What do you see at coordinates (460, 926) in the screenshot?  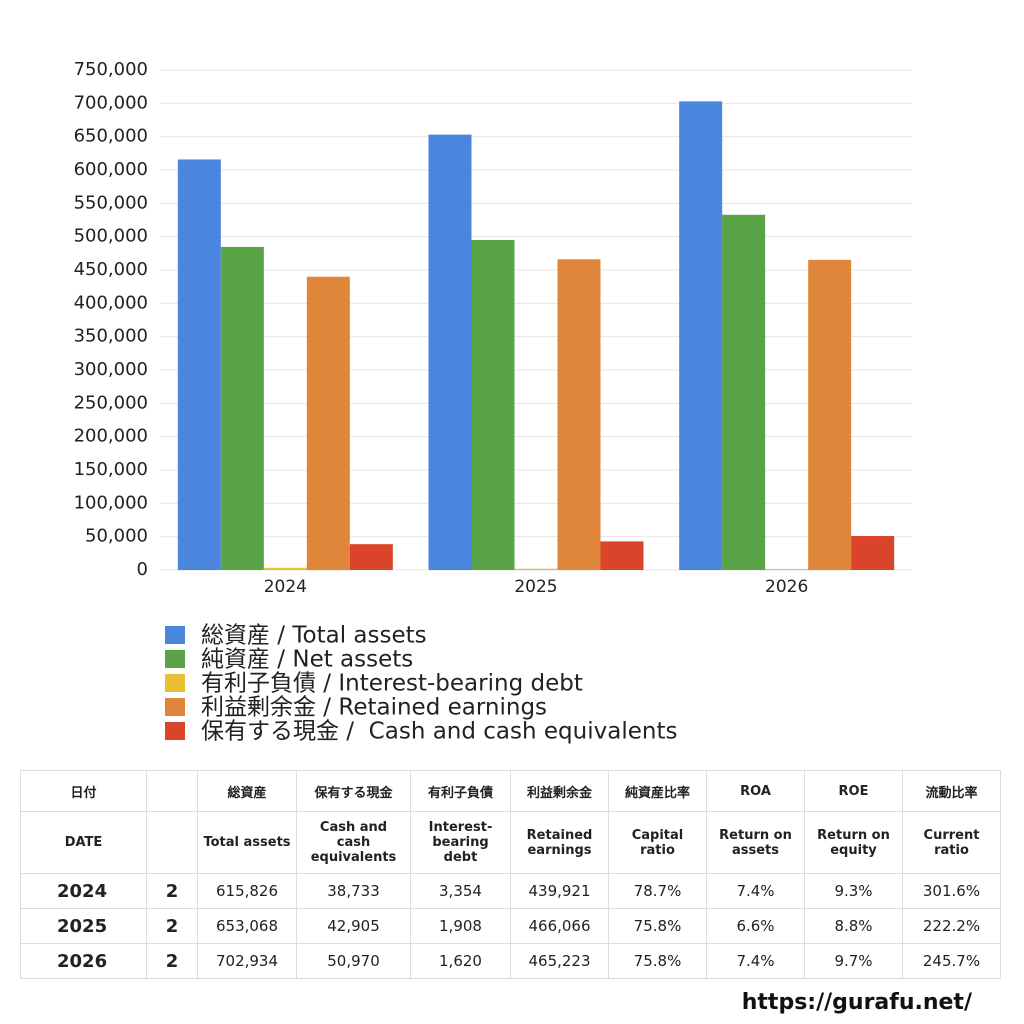 I see `value-cell: 1,908` at bounding box center [460, 926].